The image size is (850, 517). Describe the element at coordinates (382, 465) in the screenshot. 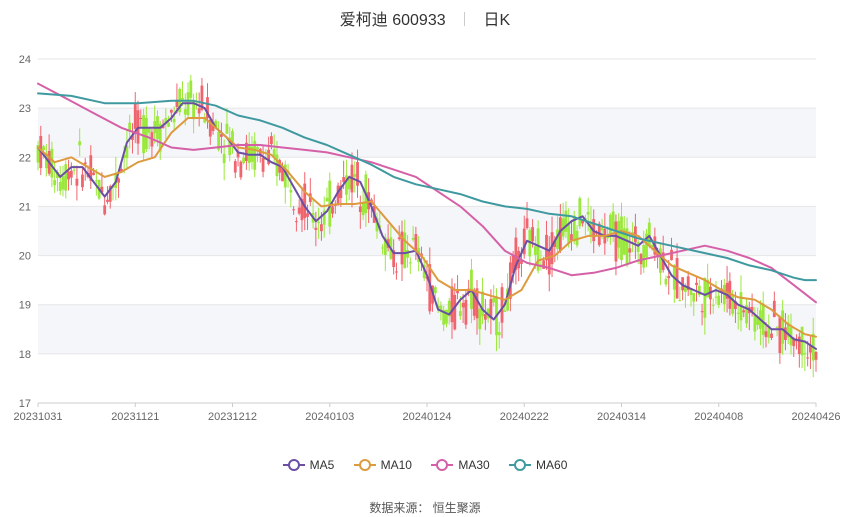

I see `legend-item-ma10: MA10` at that location.